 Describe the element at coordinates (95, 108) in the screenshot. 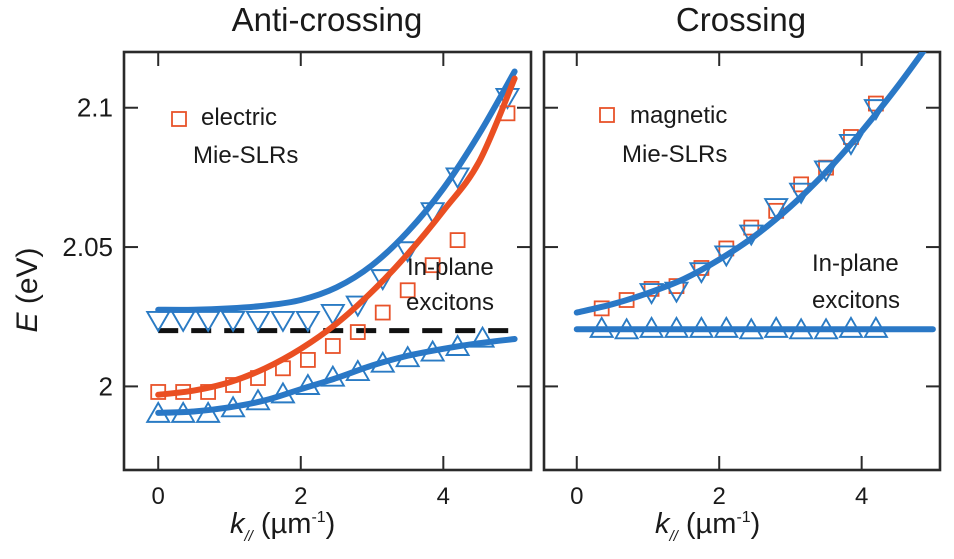

I see `y-tick-label: 2.1` at that location.